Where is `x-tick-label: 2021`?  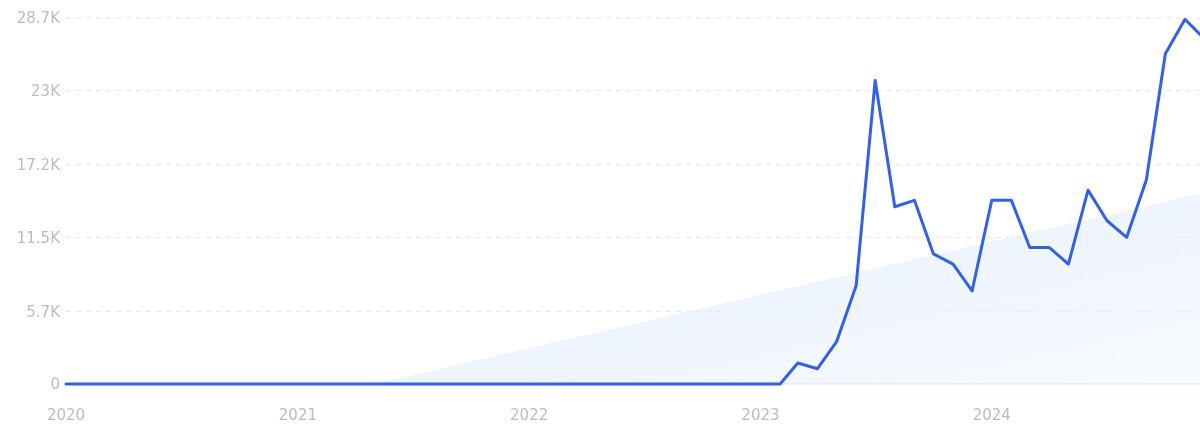 x-tick-label: 2021 is located at coordinates (297, 415).